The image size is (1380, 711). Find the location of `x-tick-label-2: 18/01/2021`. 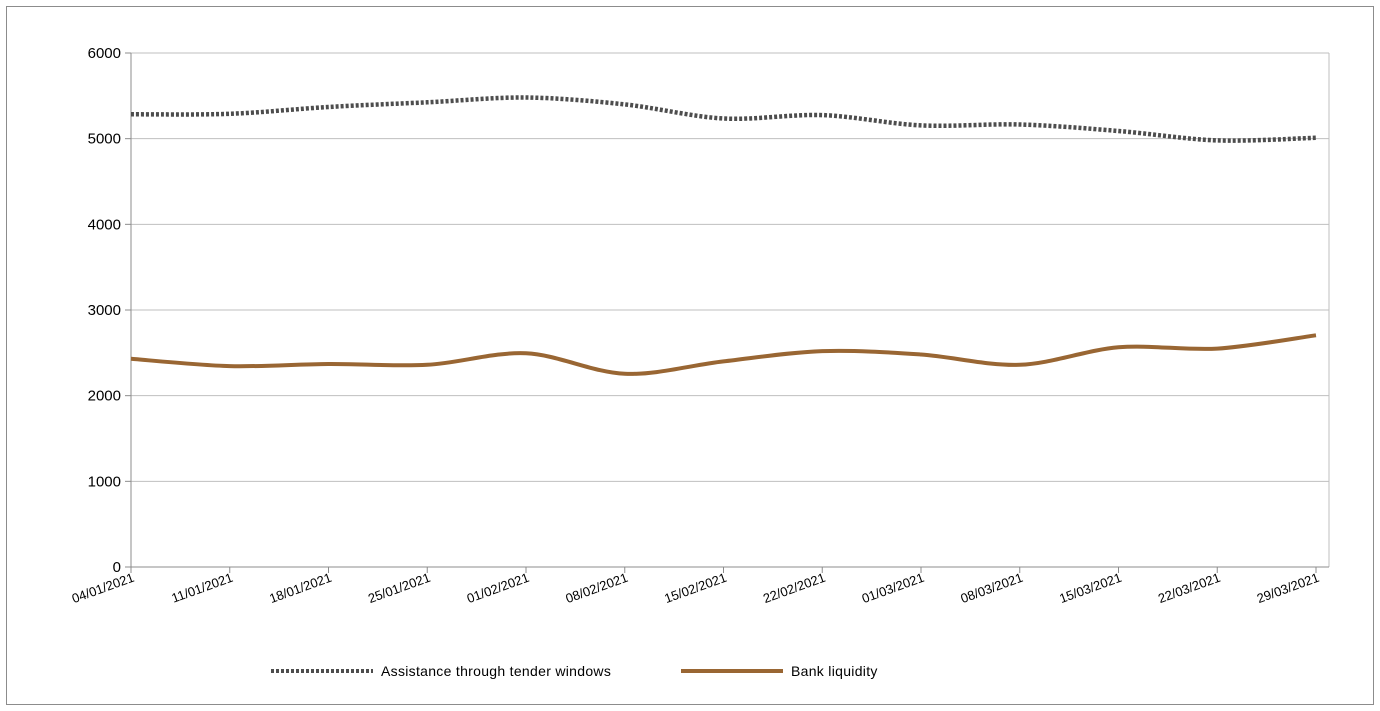

x-tick-label-2: 18/01/2021 is located at coordinates (300, 588).